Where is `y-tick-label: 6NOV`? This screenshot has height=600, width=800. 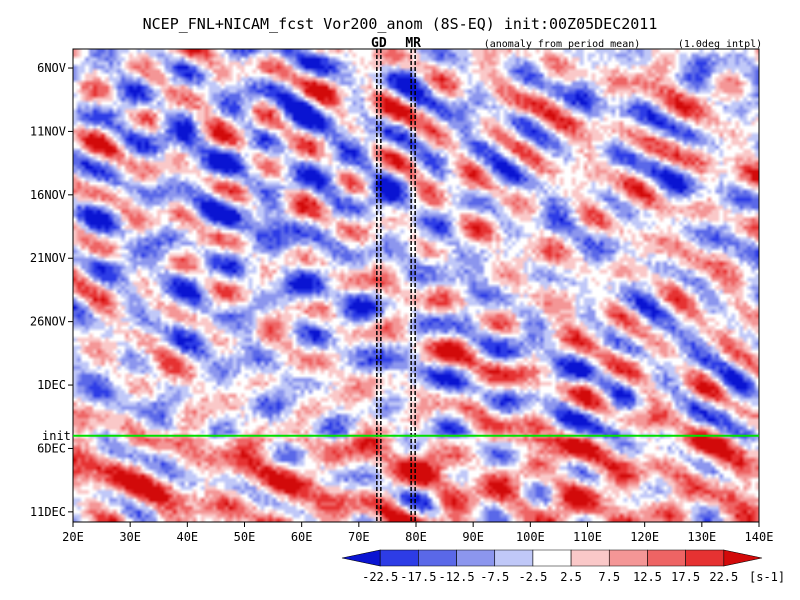 y-tick-label: 6NOV is located at coordinates (51, 68).